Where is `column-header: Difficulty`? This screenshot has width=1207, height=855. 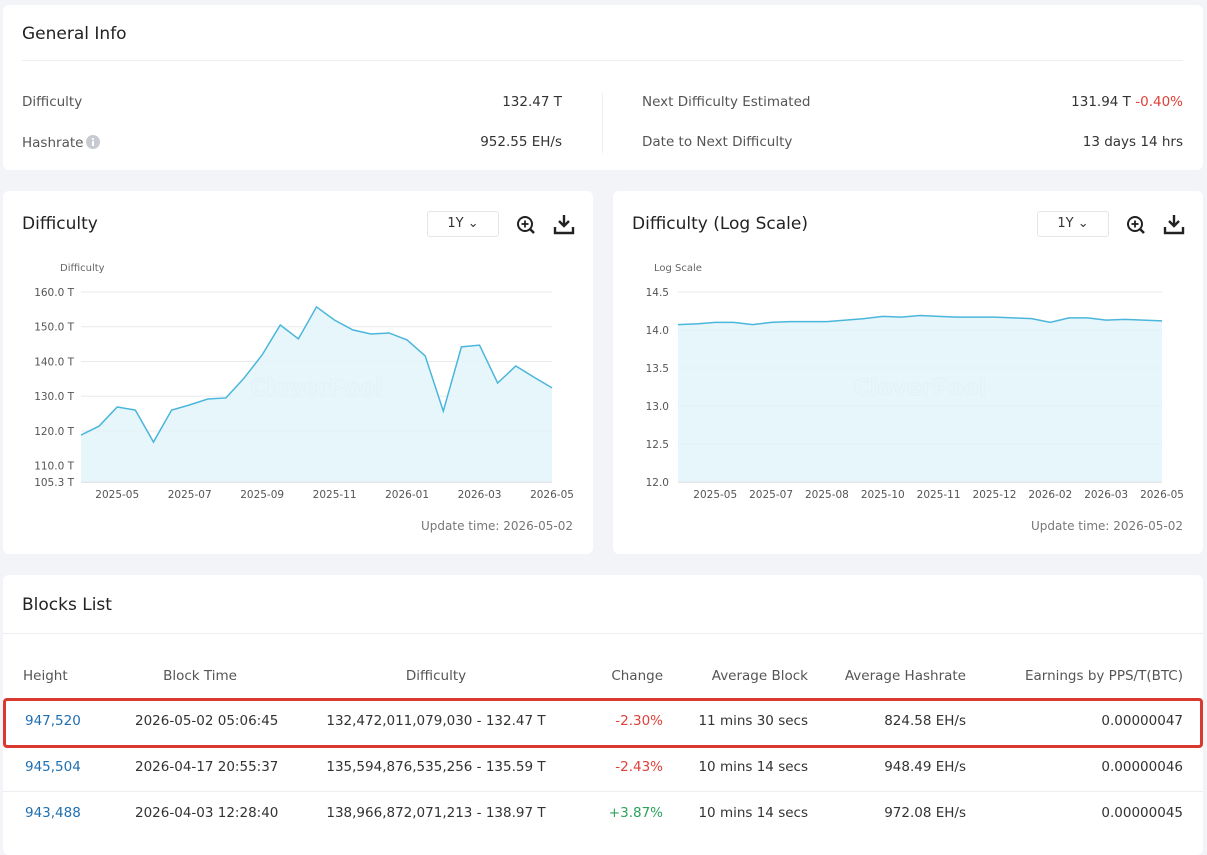 column-header: Difficulty is located at coordinates (436, 676).